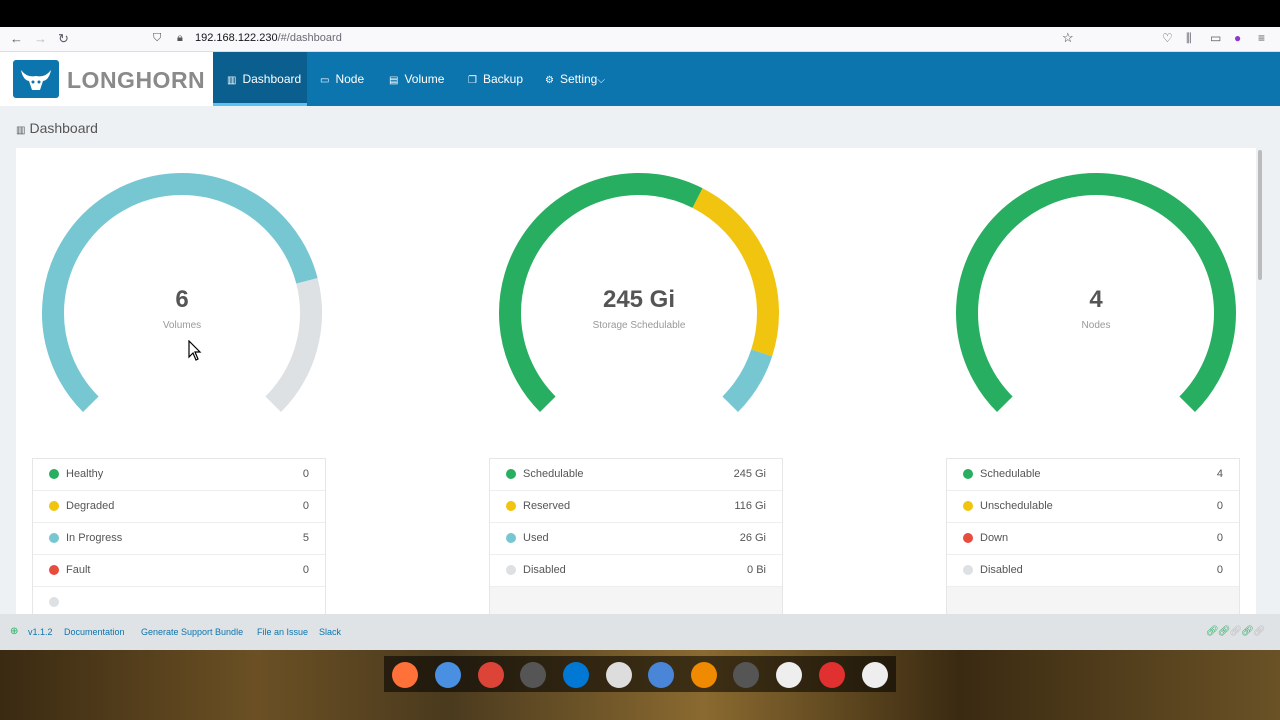 This screenshot has height=720, width=1280. I want to click on trash-icon, so click(875, 675).